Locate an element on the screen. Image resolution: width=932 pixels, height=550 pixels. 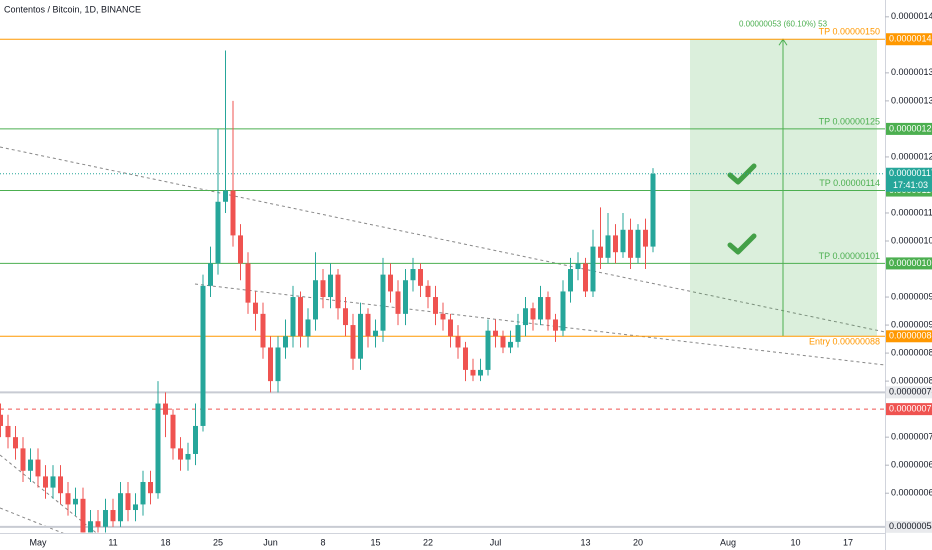
price-label: 0.00000088 is located at coordinates (910, 336).